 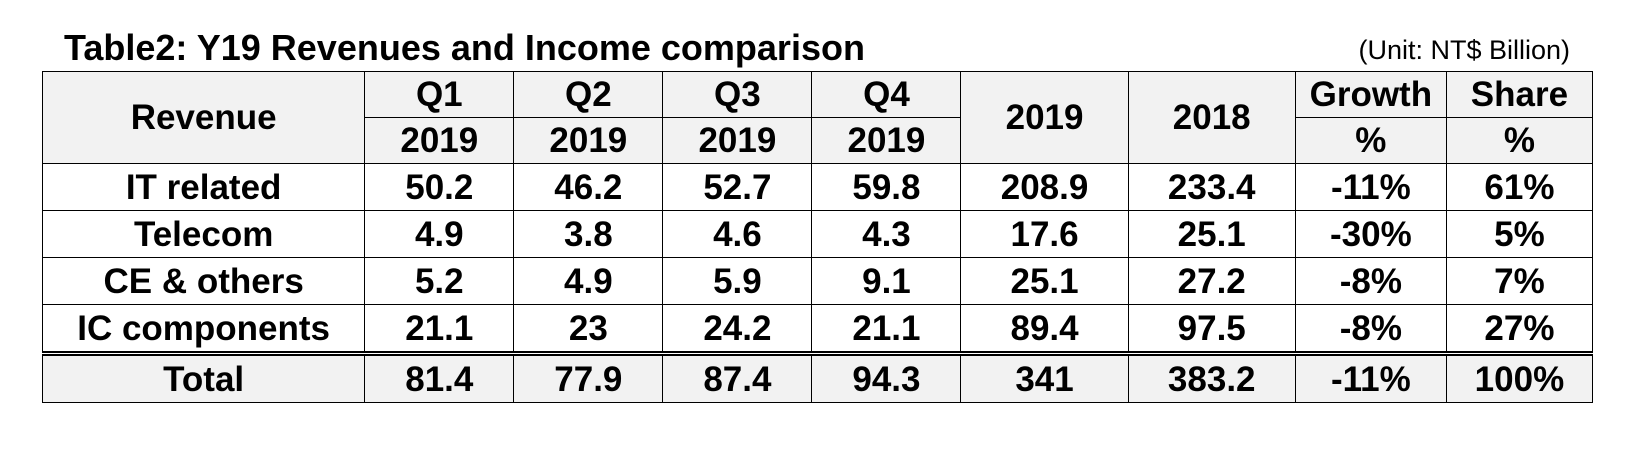 I want to click on cell-2019: 208.9, so click(x=1044, y=187).